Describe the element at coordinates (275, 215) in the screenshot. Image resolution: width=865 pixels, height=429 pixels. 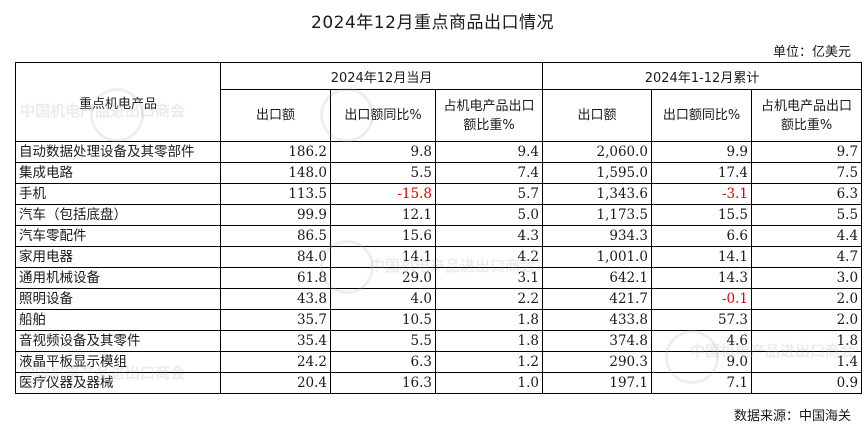
I see `month-value-cell: 99.9` at that location.